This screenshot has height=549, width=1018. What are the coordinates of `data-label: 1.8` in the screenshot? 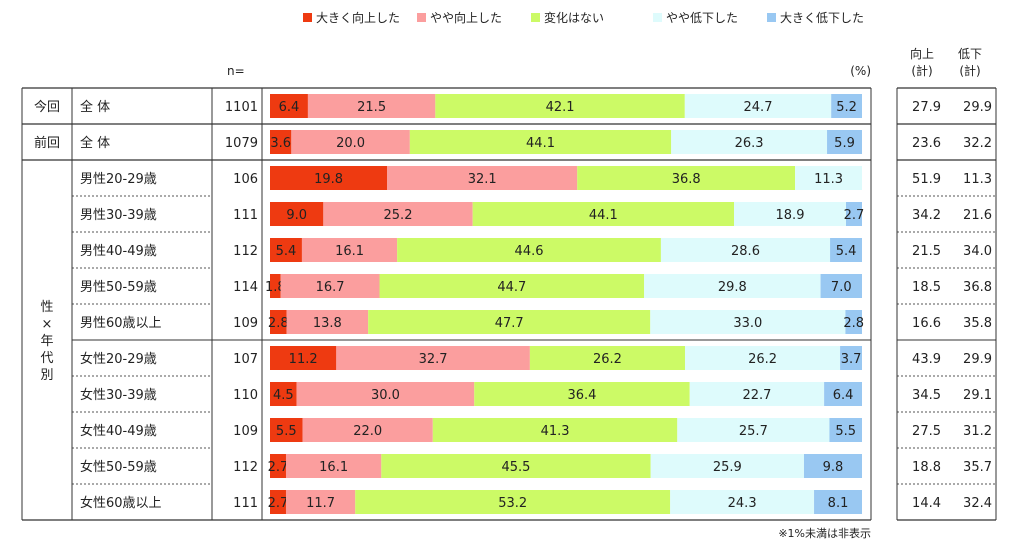 It's located at (275, 287).